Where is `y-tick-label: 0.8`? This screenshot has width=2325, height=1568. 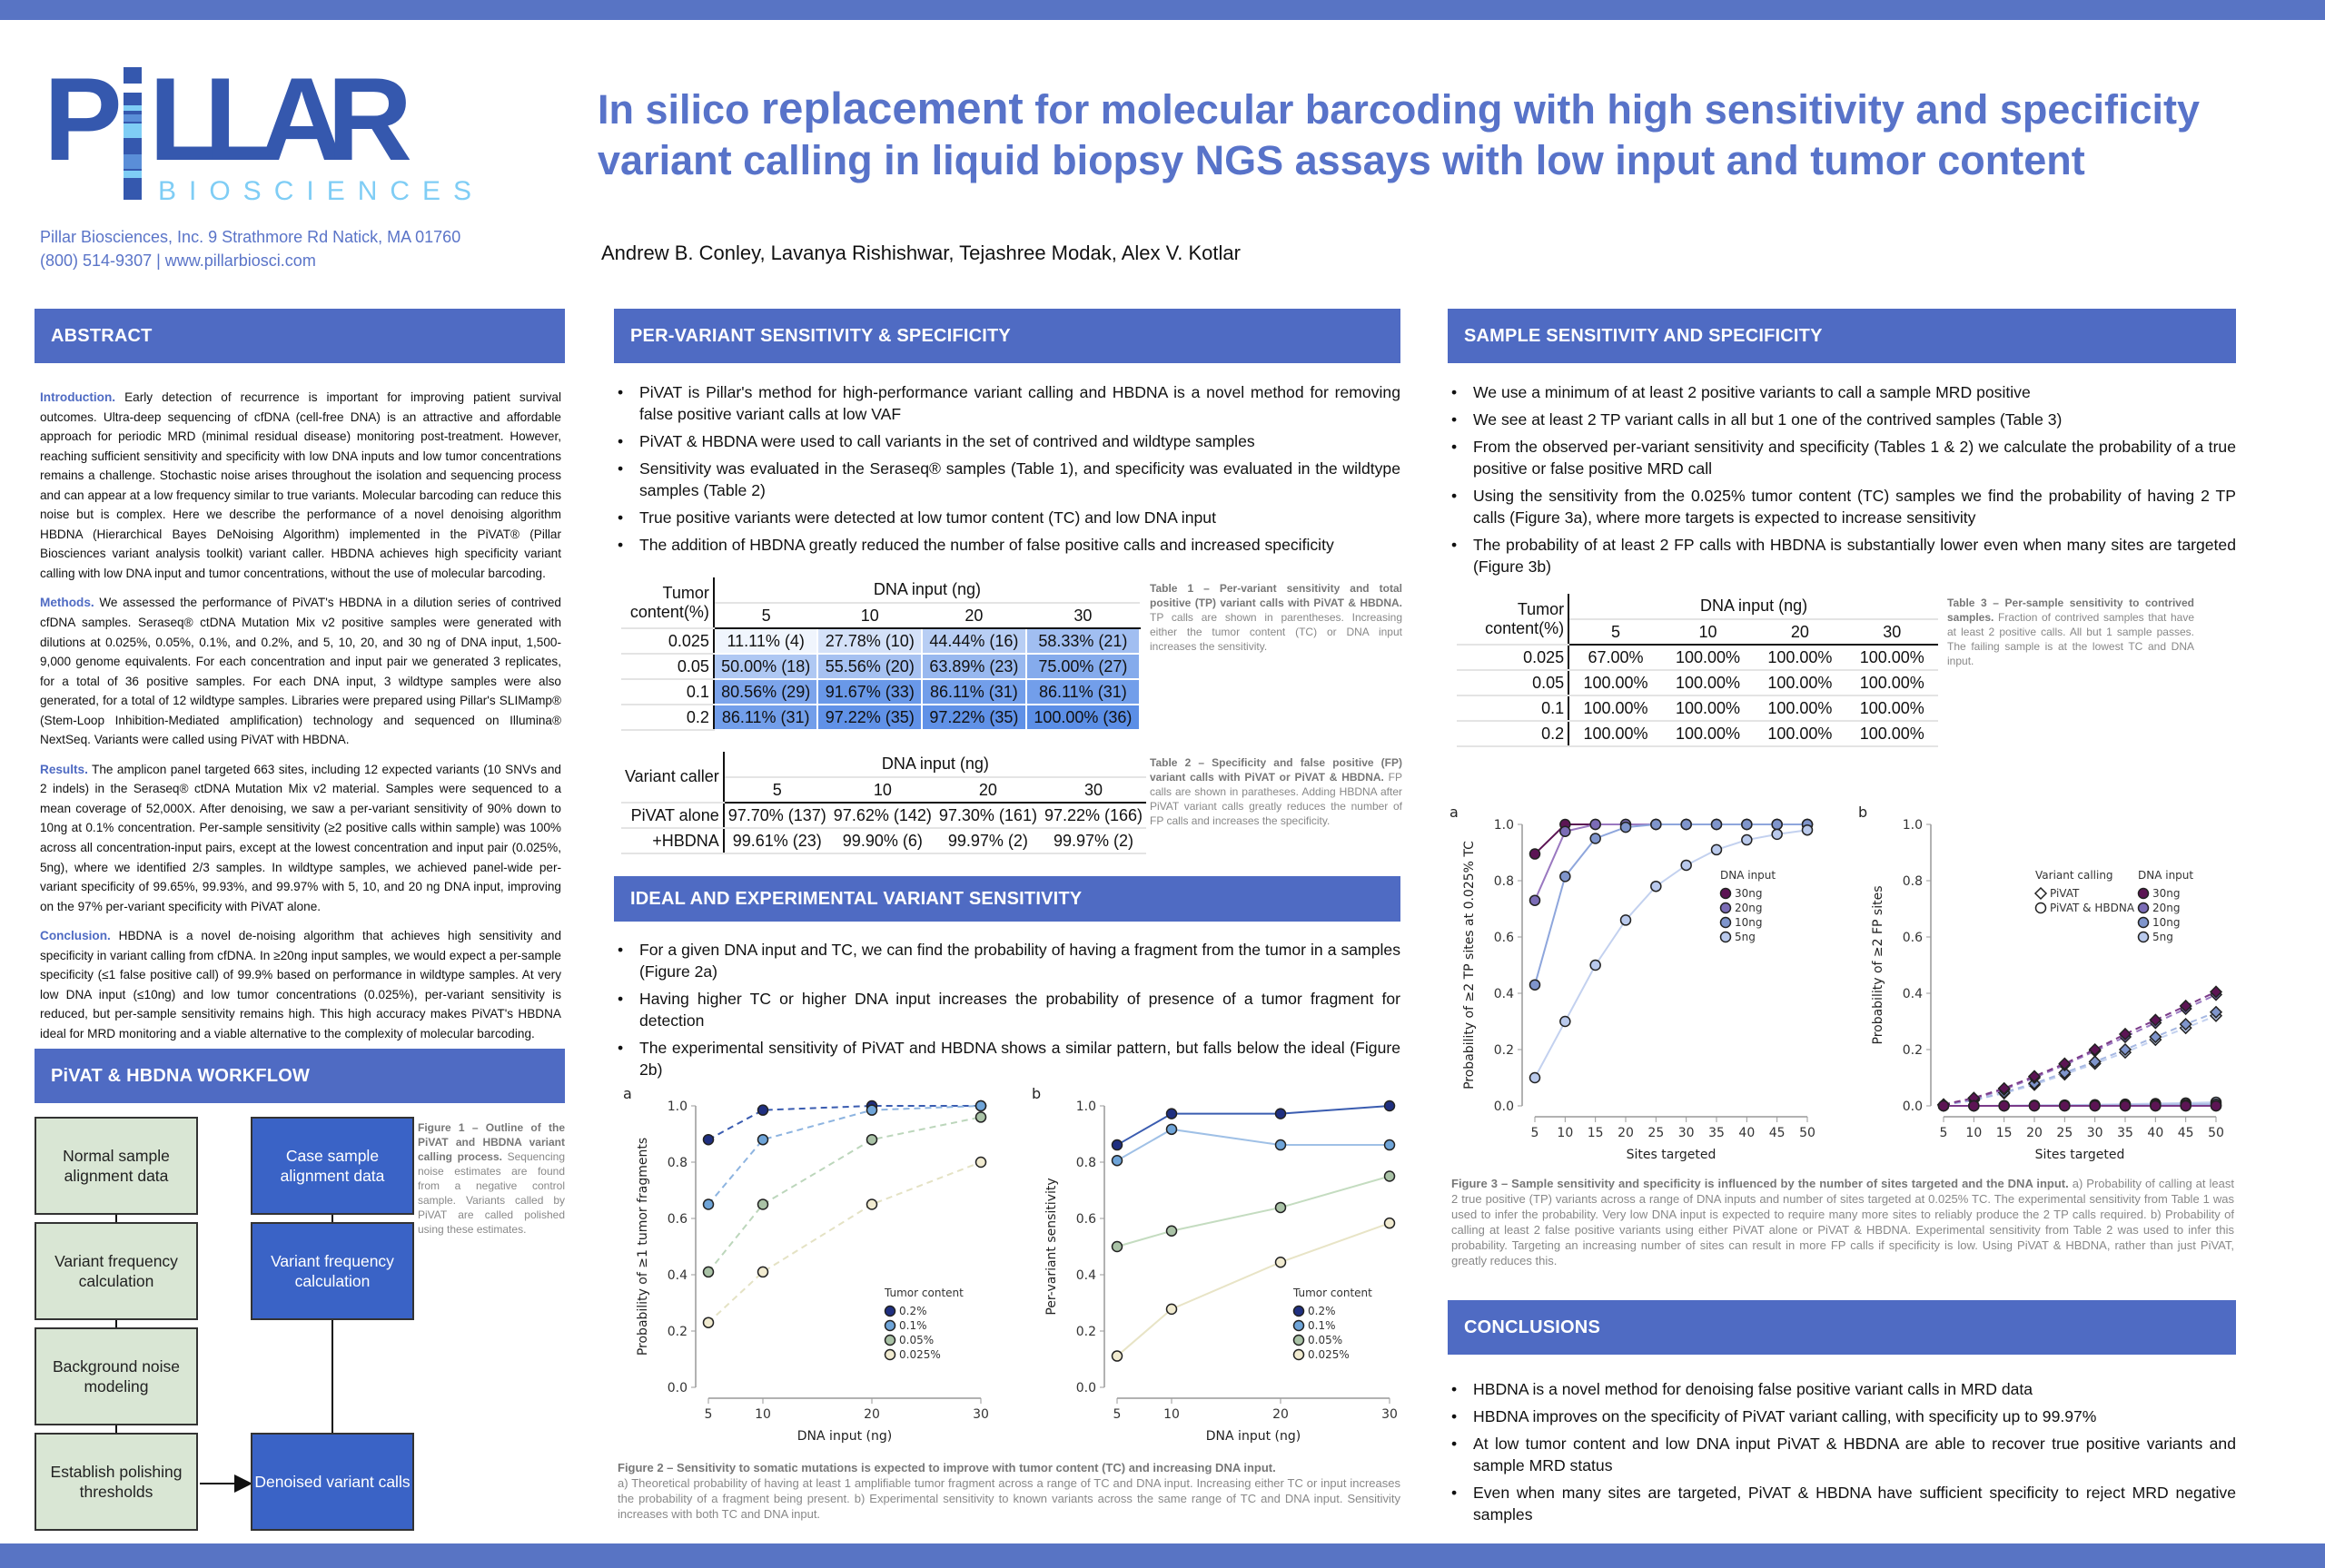
y-tick-label: 0.8 is located at coordinates (1913, 882).